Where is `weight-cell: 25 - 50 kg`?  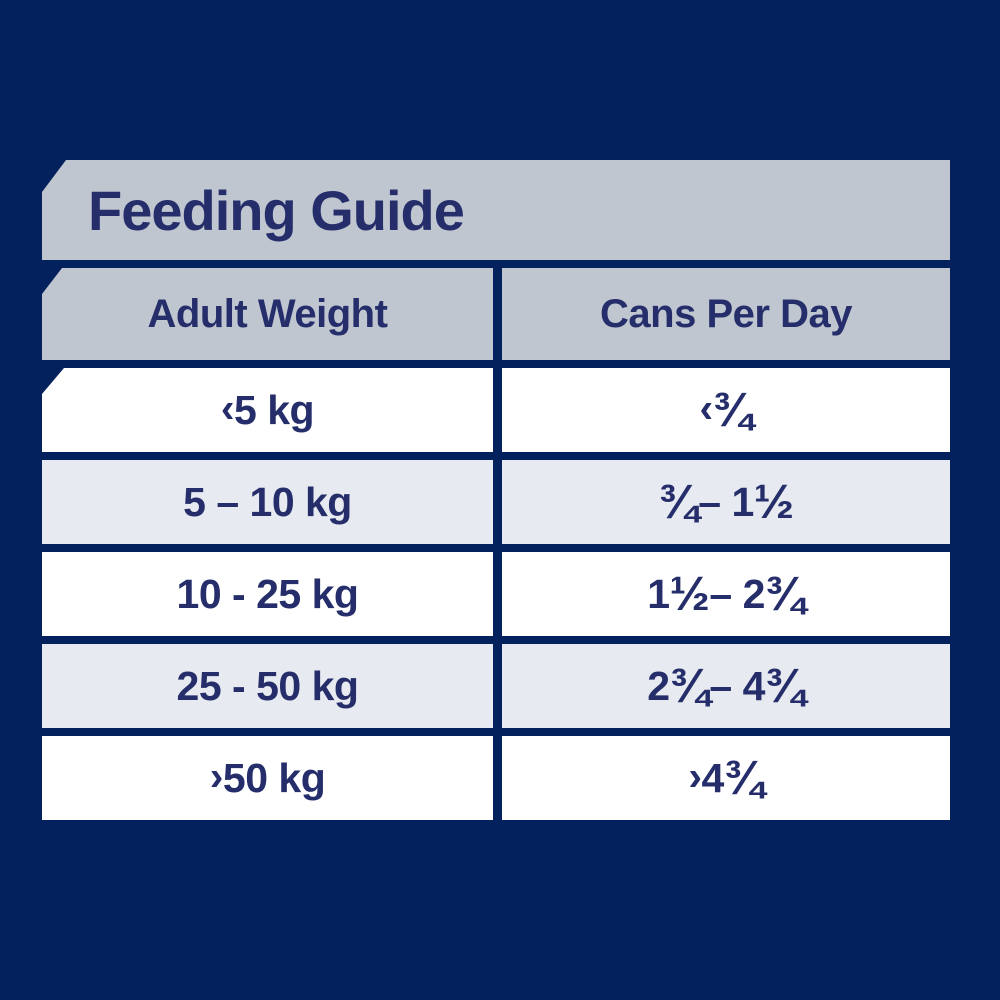
weight-cell: 25 - 50 kg is located at coordinates (267, 686).